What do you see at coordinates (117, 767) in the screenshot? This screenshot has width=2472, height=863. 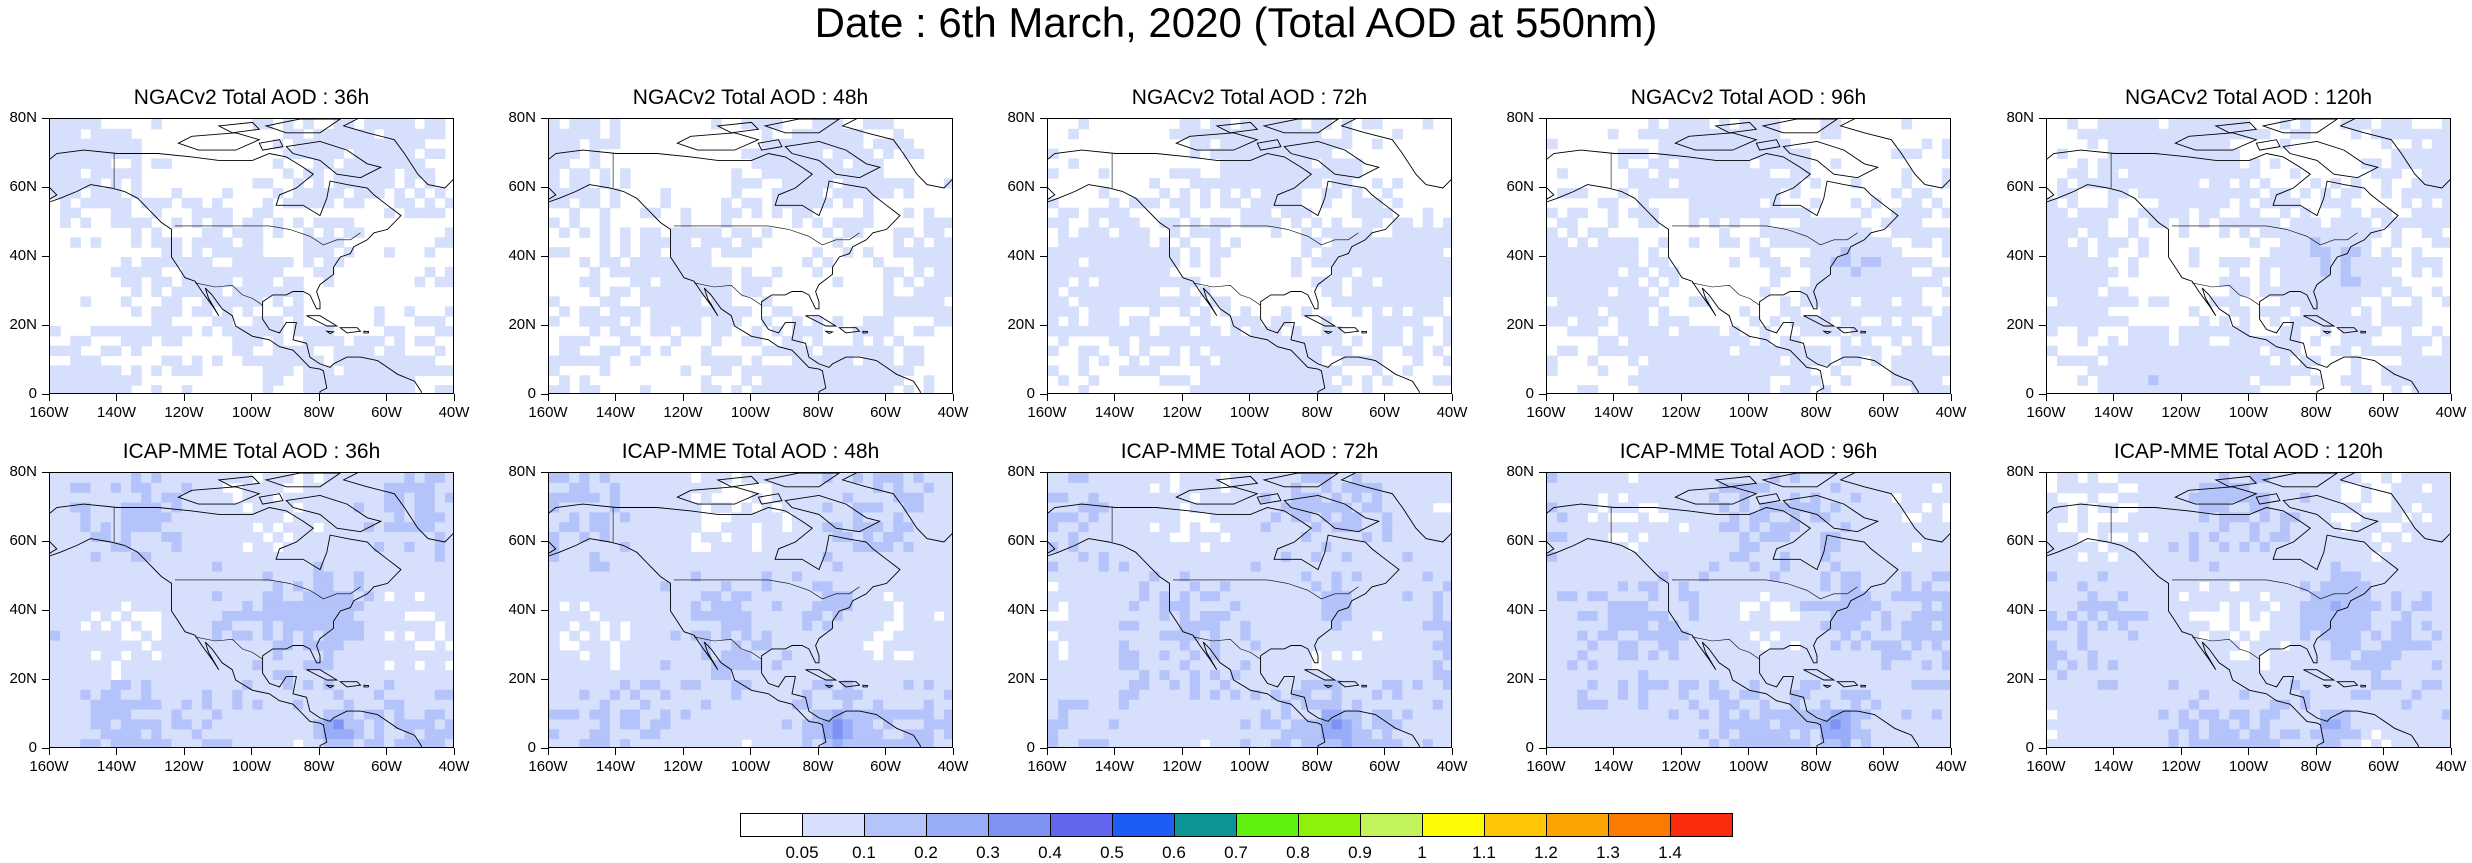 I see `longitude-label: 140W` at bounding box center [117, 767].